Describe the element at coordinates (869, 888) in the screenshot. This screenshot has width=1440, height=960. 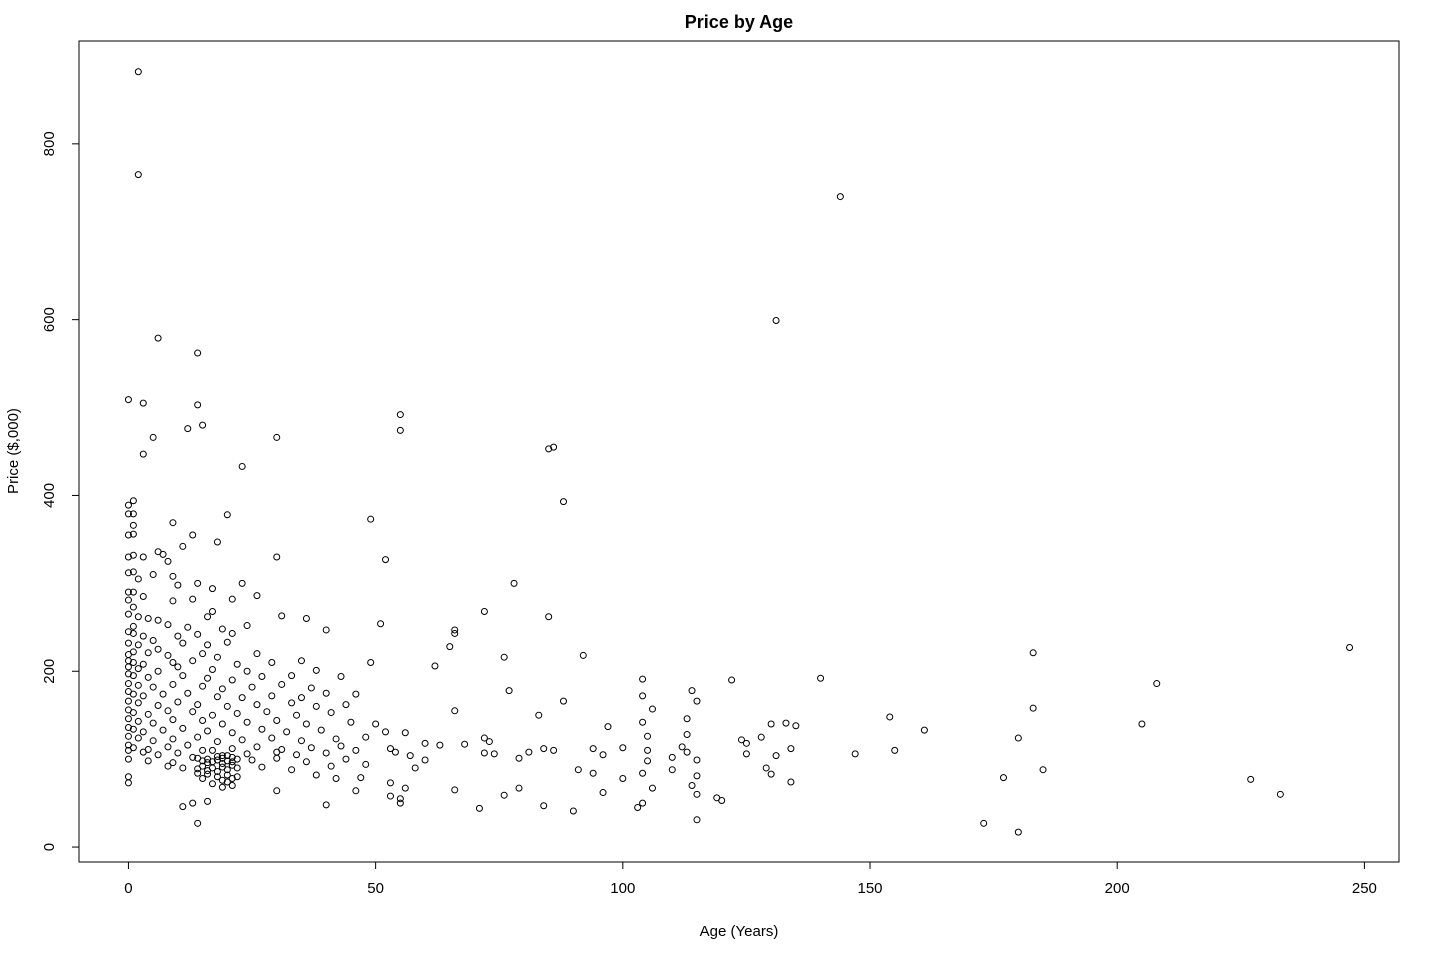
I see `x-tick-label: 150` at that location.